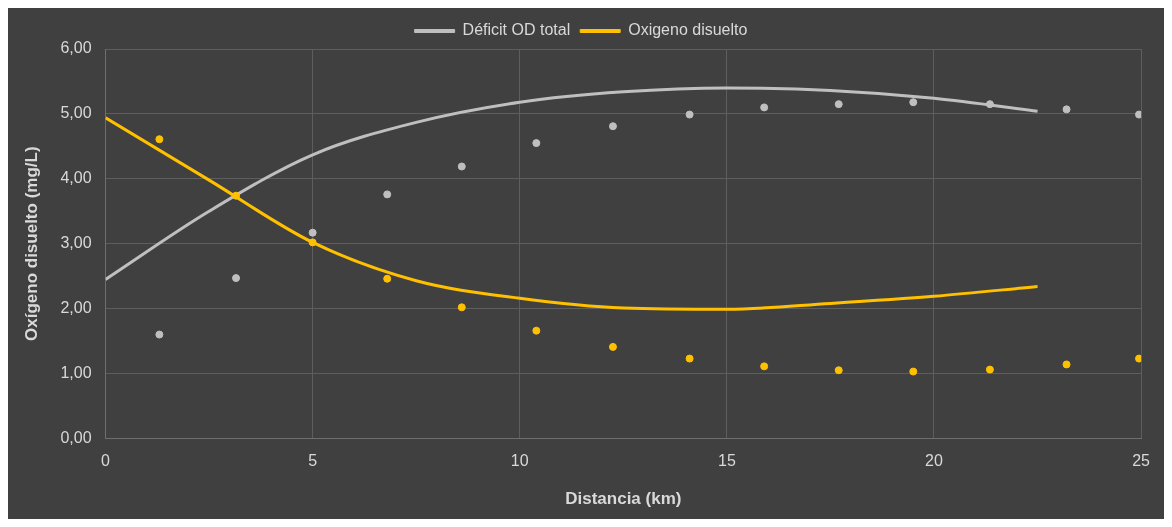  What do you see at coordinates (516, 30) in the screenshot?
I see `legend-label: Déficit OD total` at bounding box center [516, 30].